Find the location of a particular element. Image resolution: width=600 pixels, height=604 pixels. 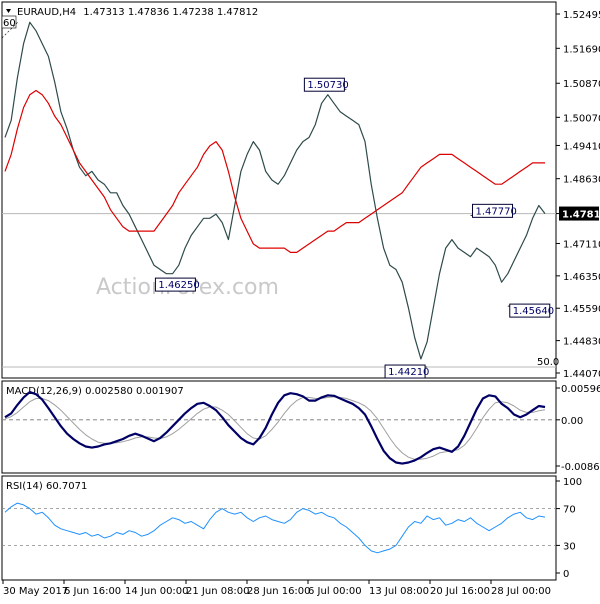

current-price-label: 1.47812 is located at coordinates (581, 215).